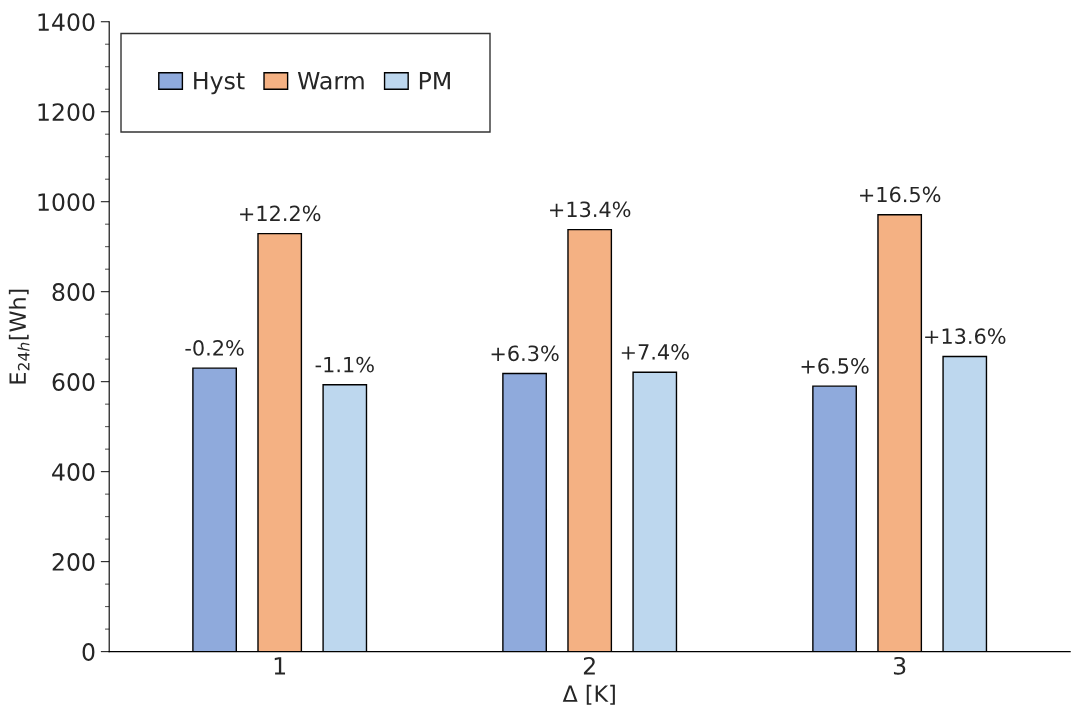 The width and height of the screenshot is (1092, 724). What do you see at coordinates (588, 694) in the screenshot?
I see `x-axis-title: Δ [K]` at bounding box center [588, 694].